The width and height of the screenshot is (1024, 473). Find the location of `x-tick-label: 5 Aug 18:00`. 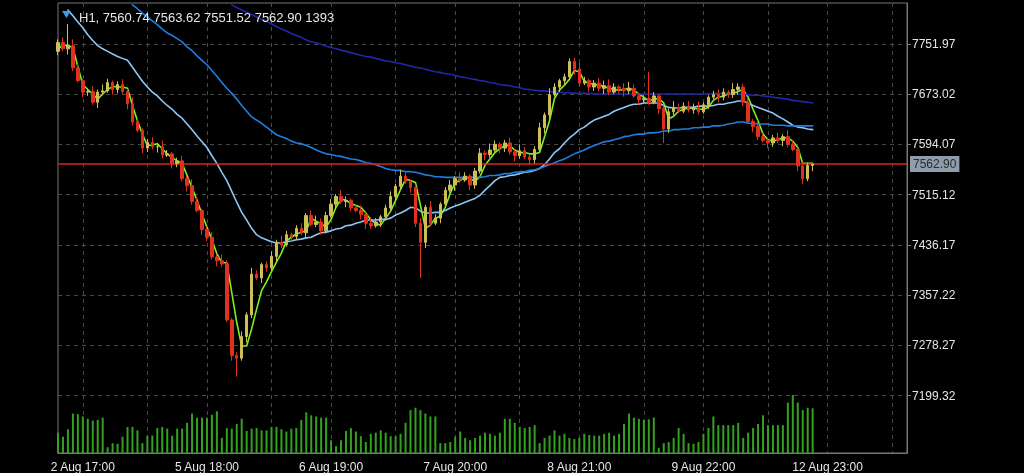

x-tick-label: 5 Aug 18:00 is located at coordinates (207, 466).